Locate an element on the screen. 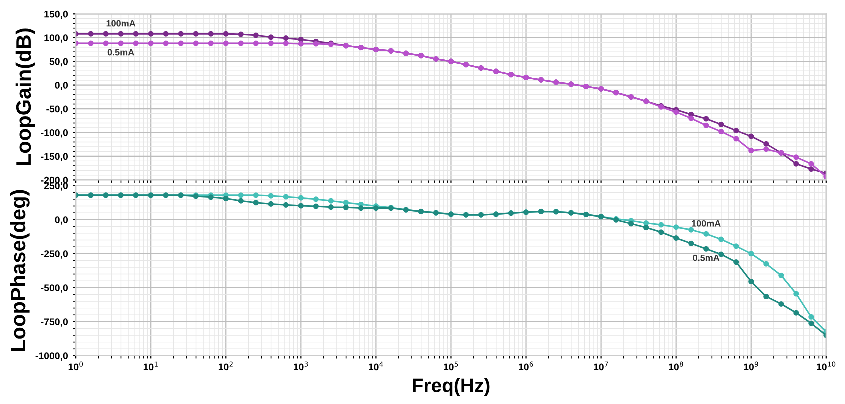 The image size is (845, 404). y-tick-label: -50,0 is located at coordinates (57, 110).